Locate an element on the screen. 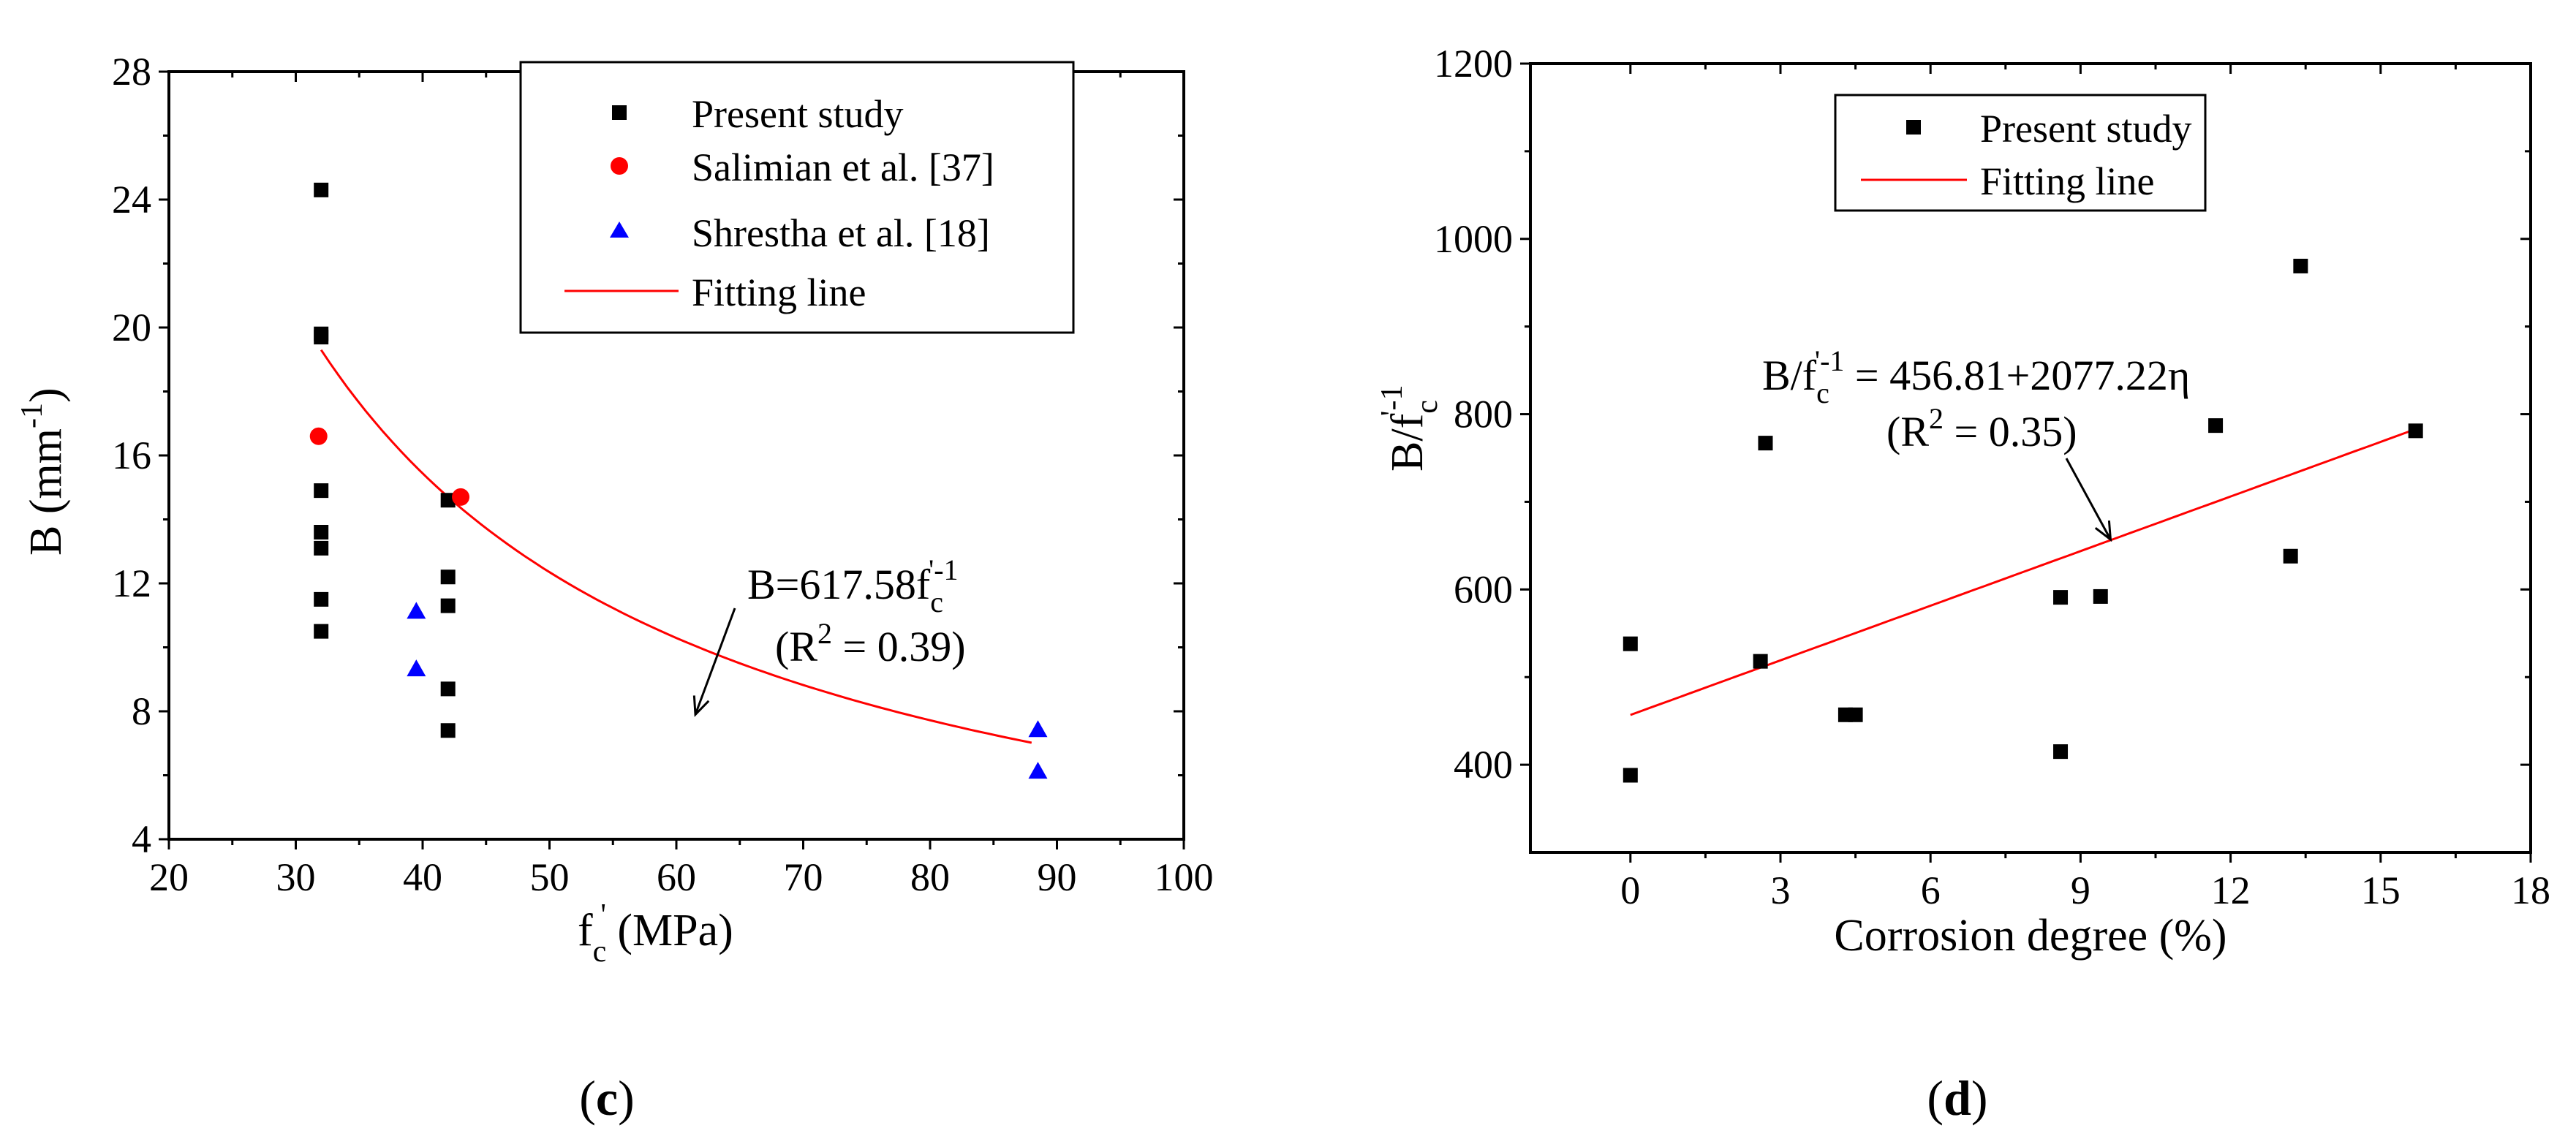  c-legend-marker-shrestha is located at coordinates (619, 230).